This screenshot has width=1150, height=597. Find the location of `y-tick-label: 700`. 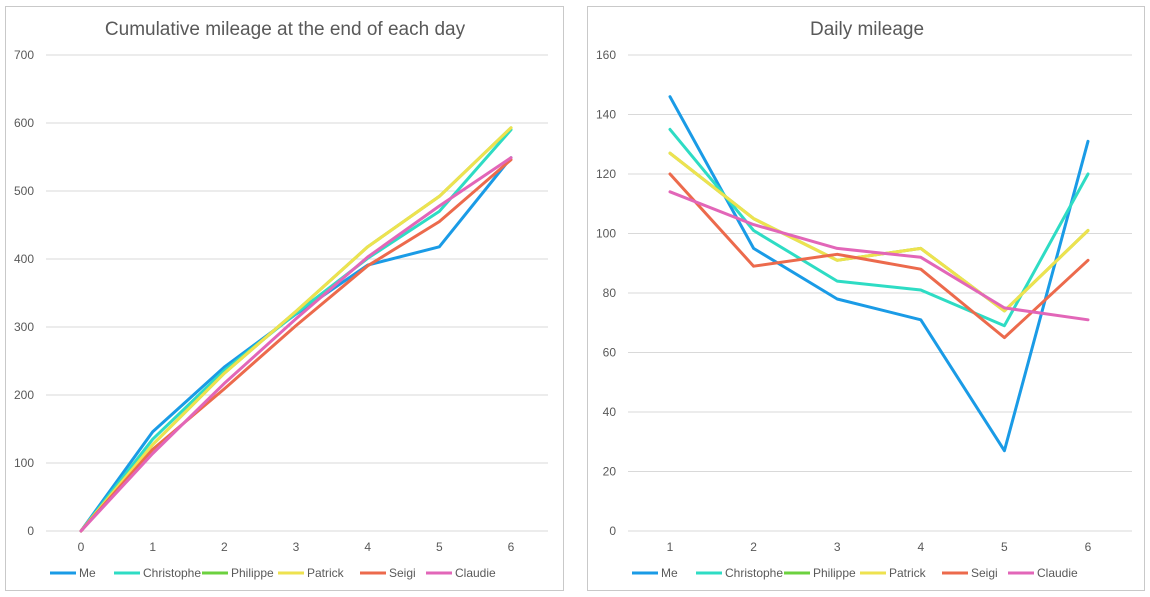

y-tick-label: 700 is located at coordinates (24, 55).